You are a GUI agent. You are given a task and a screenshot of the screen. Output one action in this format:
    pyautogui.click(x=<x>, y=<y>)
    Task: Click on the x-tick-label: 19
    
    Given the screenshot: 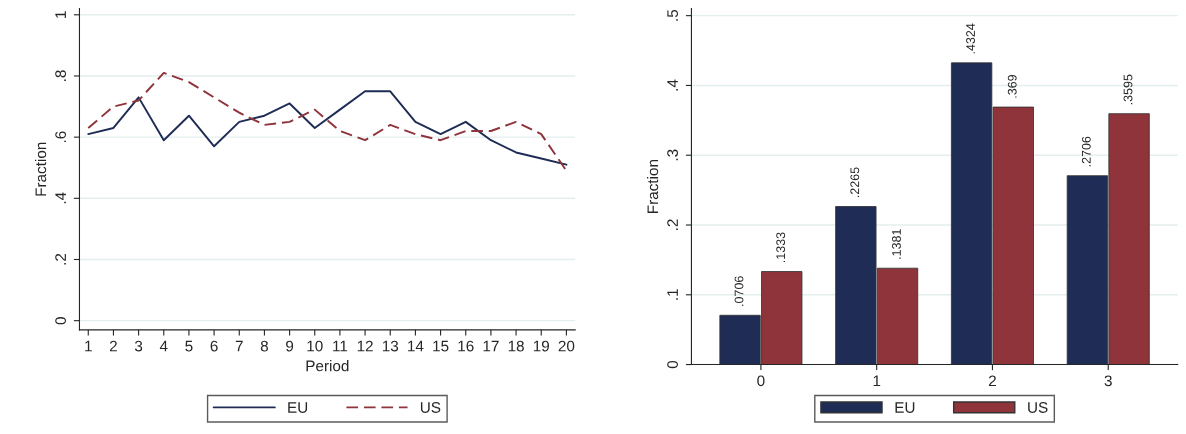 What is the action you would take?
    pyautogui.click(x=541, y=346)
    